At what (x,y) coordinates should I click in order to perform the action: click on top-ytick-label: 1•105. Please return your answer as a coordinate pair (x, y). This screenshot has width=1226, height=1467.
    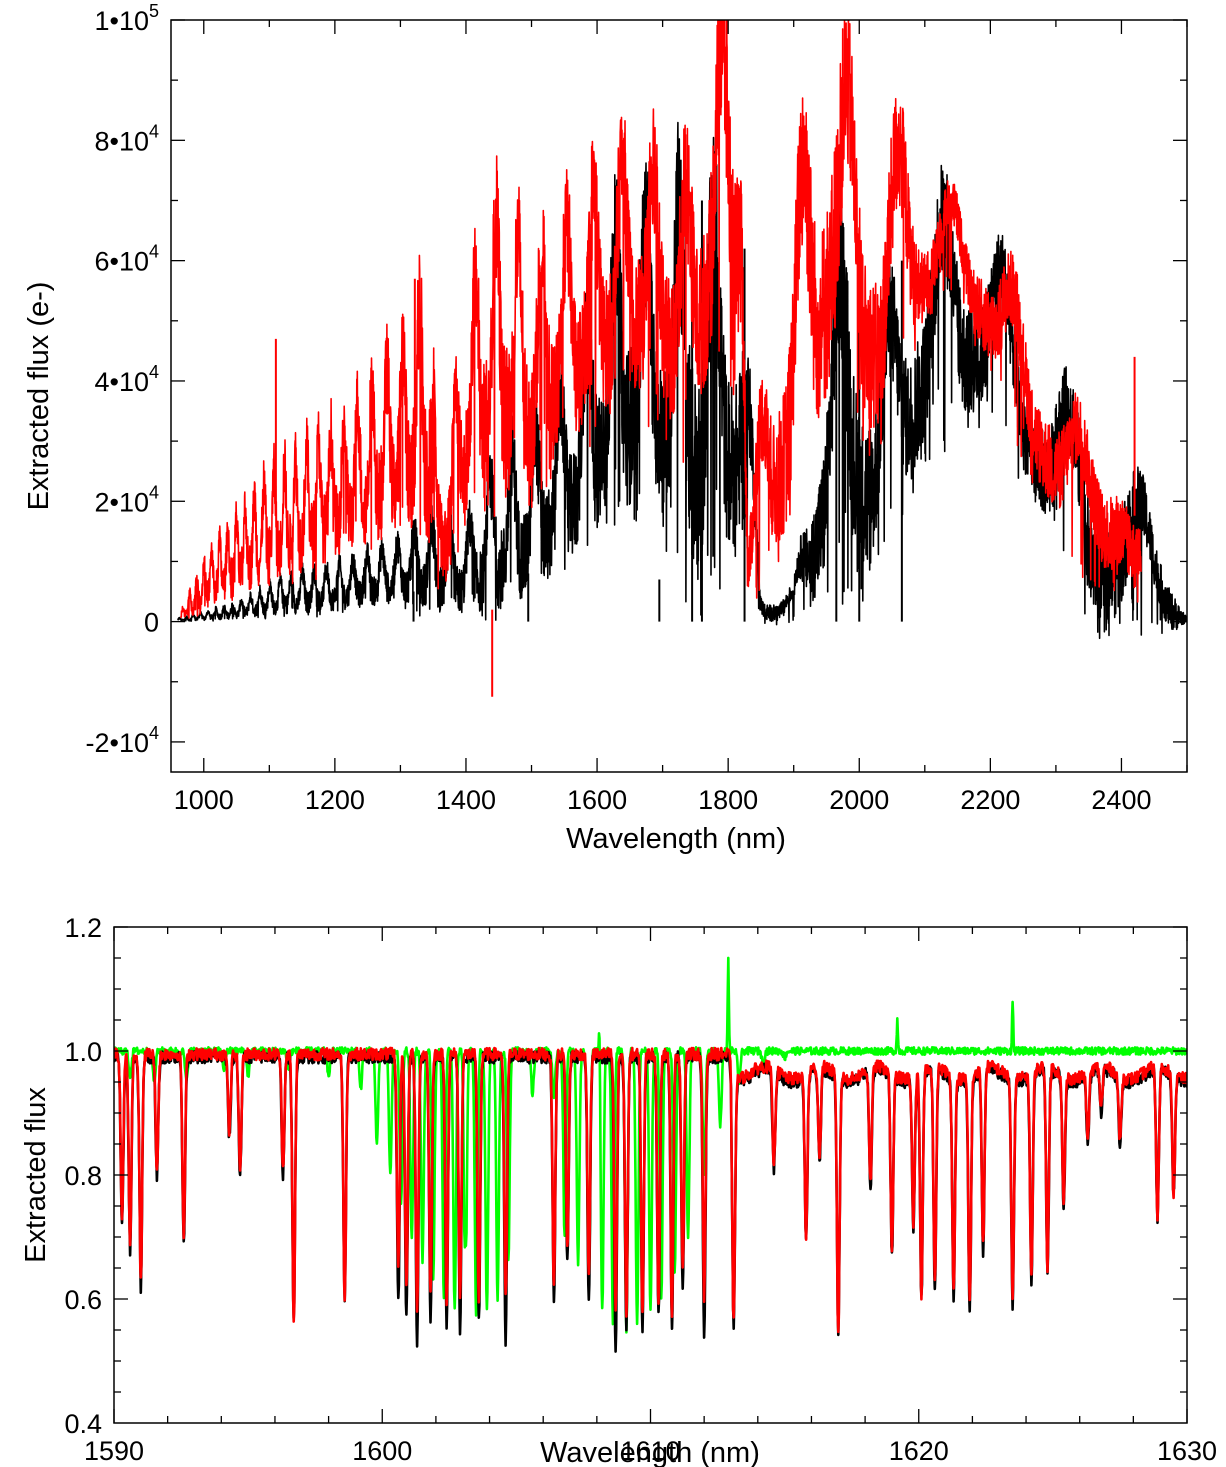
    Looking at the image, I should click on (126, 18).